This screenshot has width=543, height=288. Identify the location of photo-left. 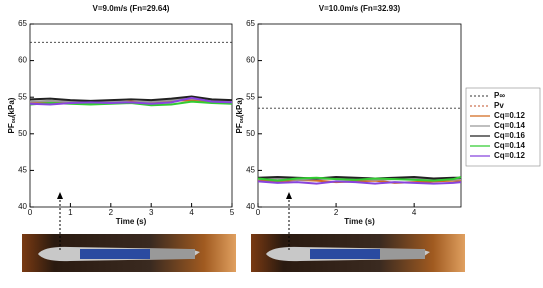
(129, 253).